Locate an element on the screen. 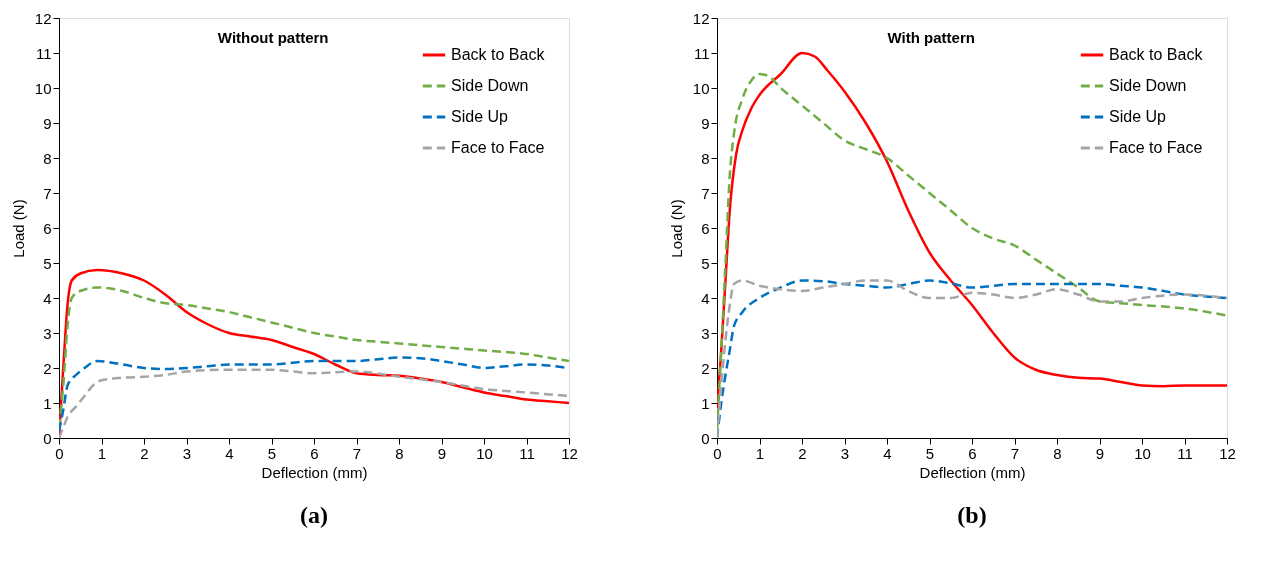  text: Without pattern is located at coordinates (273, 37).